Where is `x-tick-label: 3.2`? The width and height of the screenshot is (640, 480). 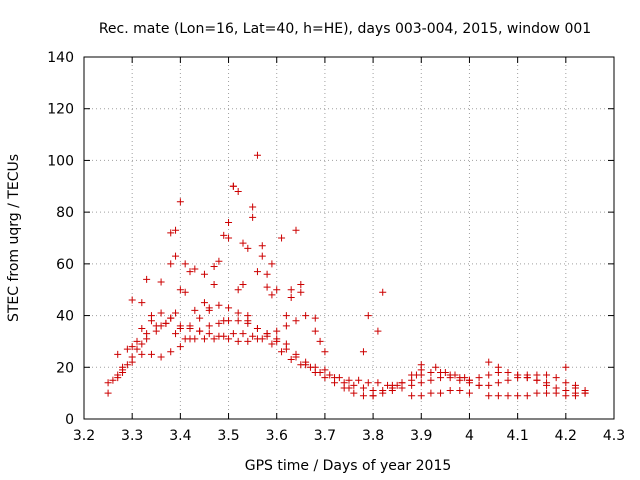
x-tick-label: 3.2 is located at coordinates (84, 436).